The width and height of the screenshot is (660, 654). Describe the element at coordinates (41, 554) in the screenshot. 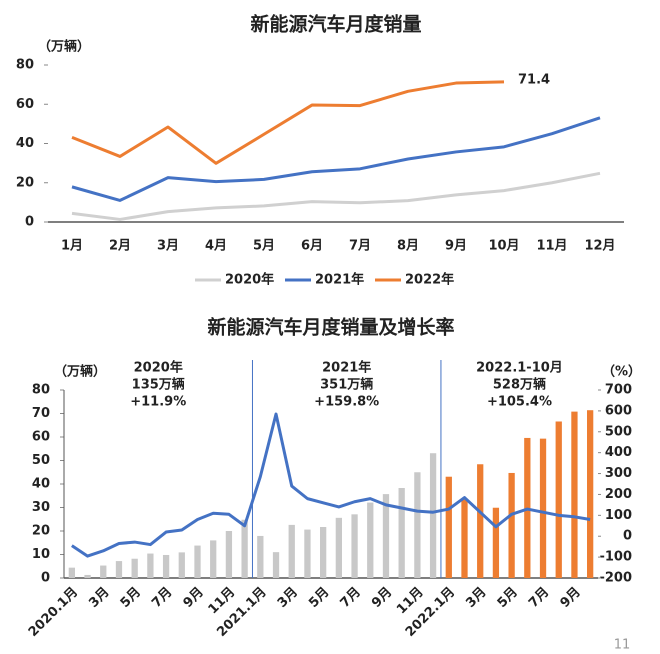

I see `y-tick-label: 10` at that location.